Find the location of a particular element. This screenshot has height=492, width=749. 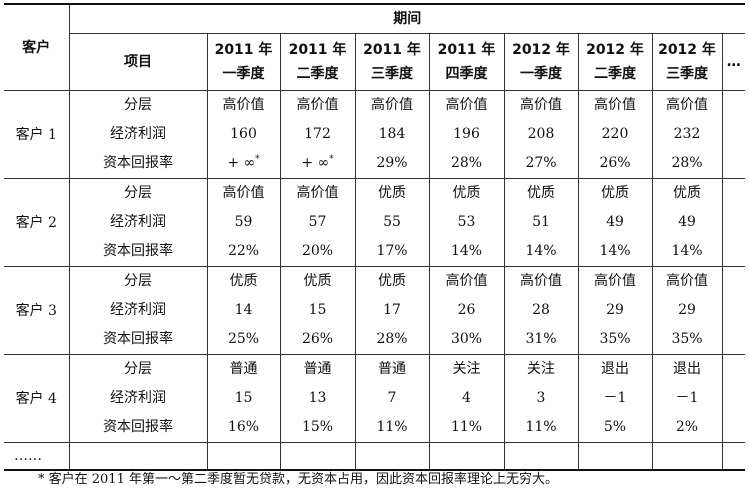

cell-value: 172 is located at coordinates (317, 134).